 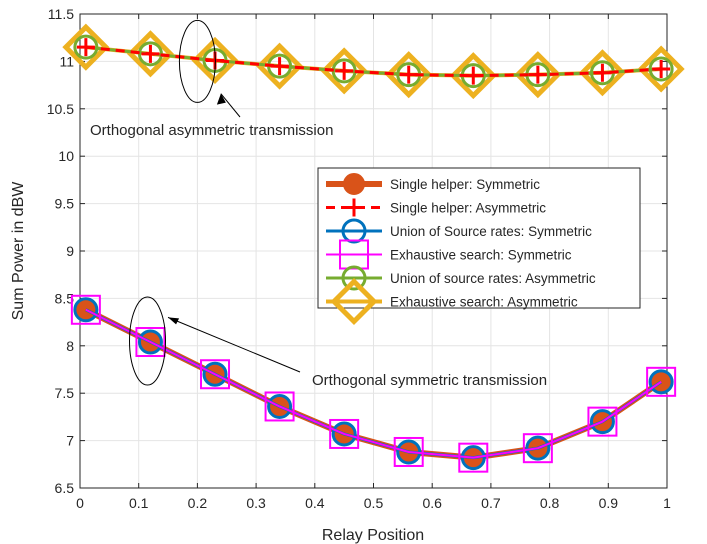 I want to click on legend-entry-0: Single helper: Symmetric, so click(x=433, y=184).